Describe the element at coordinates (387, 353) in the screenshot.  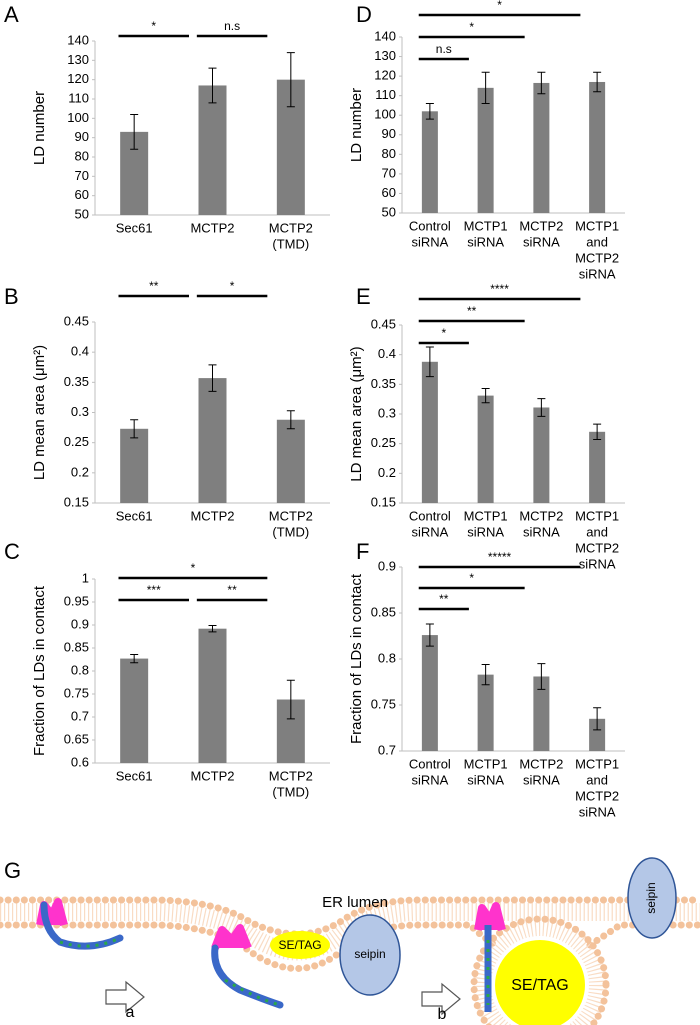
I see `y-tick-label: 0.4` at that location.